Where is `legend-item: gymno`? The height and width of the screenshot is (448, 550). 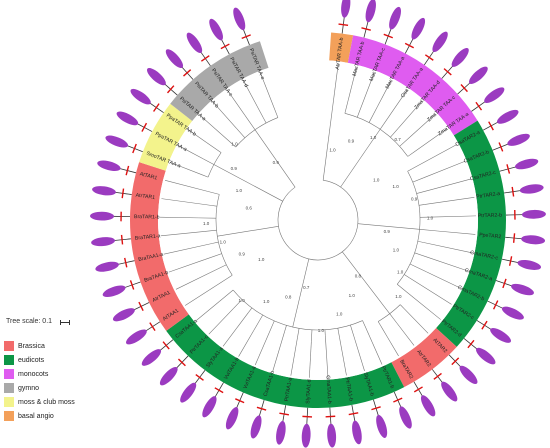
legend-item: gymno is located at coordinates (39, 388).